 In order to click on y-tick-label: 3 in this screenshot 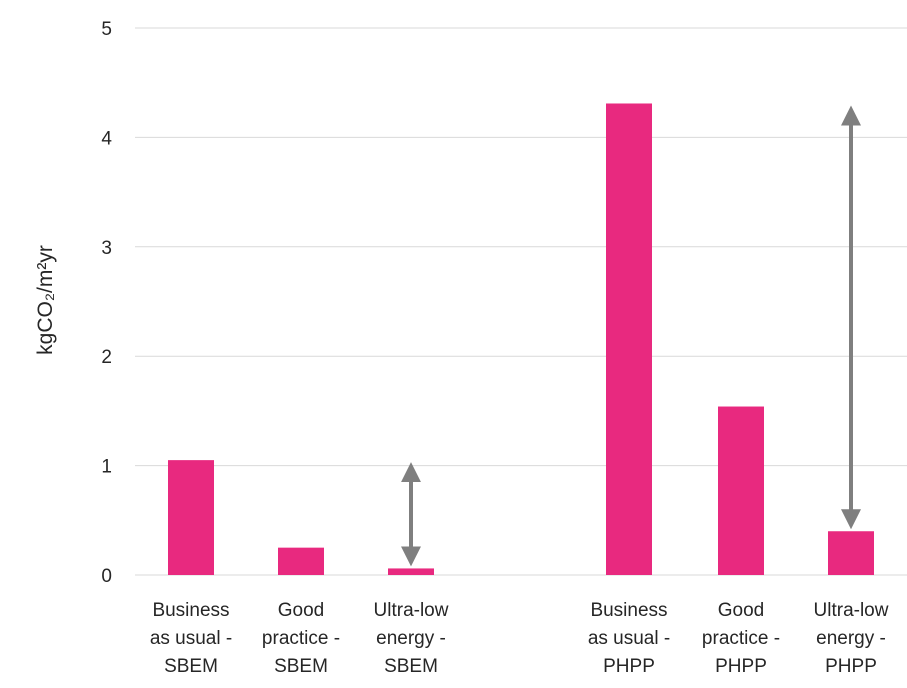, I will do `click(106, 248)`.